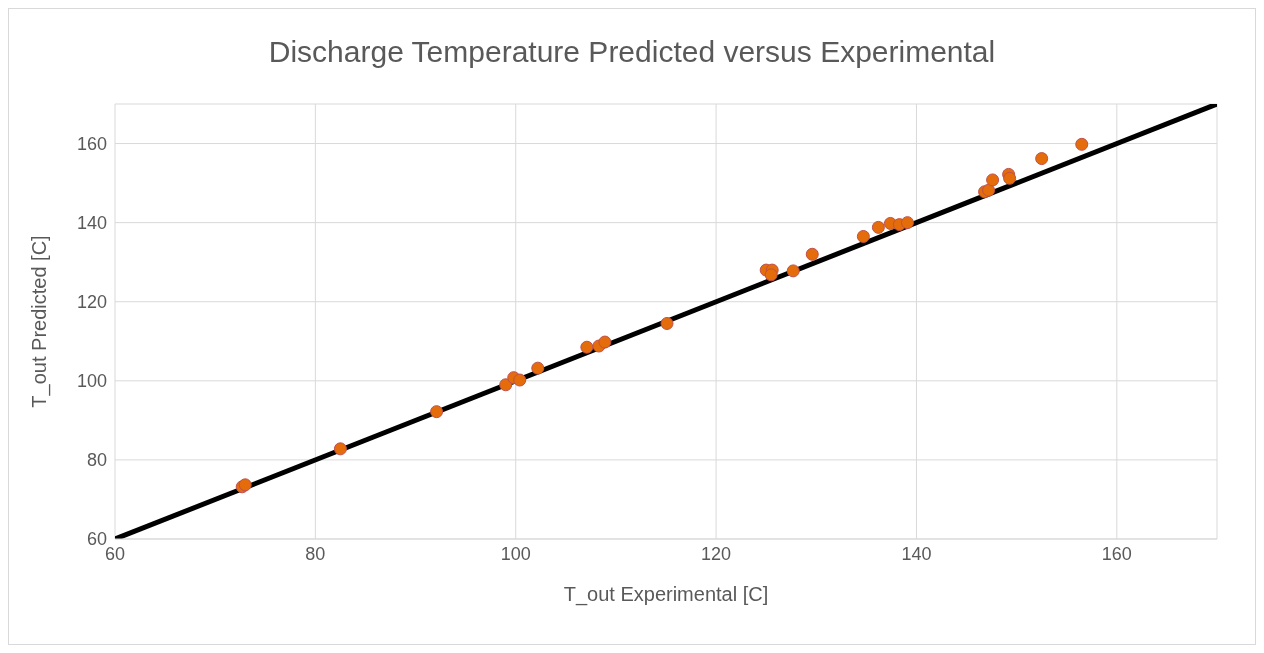  I want to click on y-tick-label: 80, so click(96, 460).